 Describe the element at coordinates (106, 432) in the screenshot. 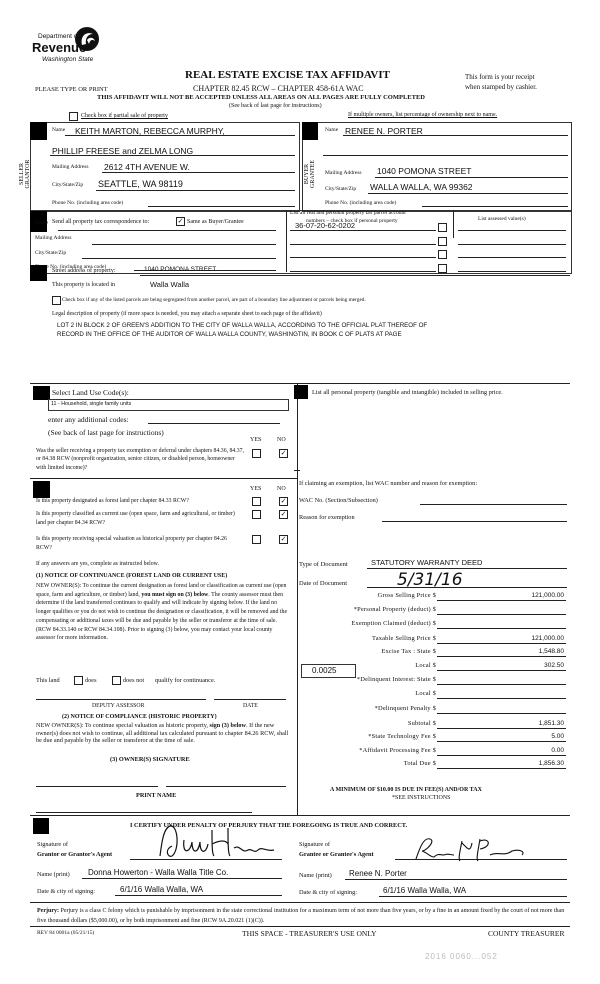

I see `land-use-see-back: (See back of last page for instructions)` at that location.